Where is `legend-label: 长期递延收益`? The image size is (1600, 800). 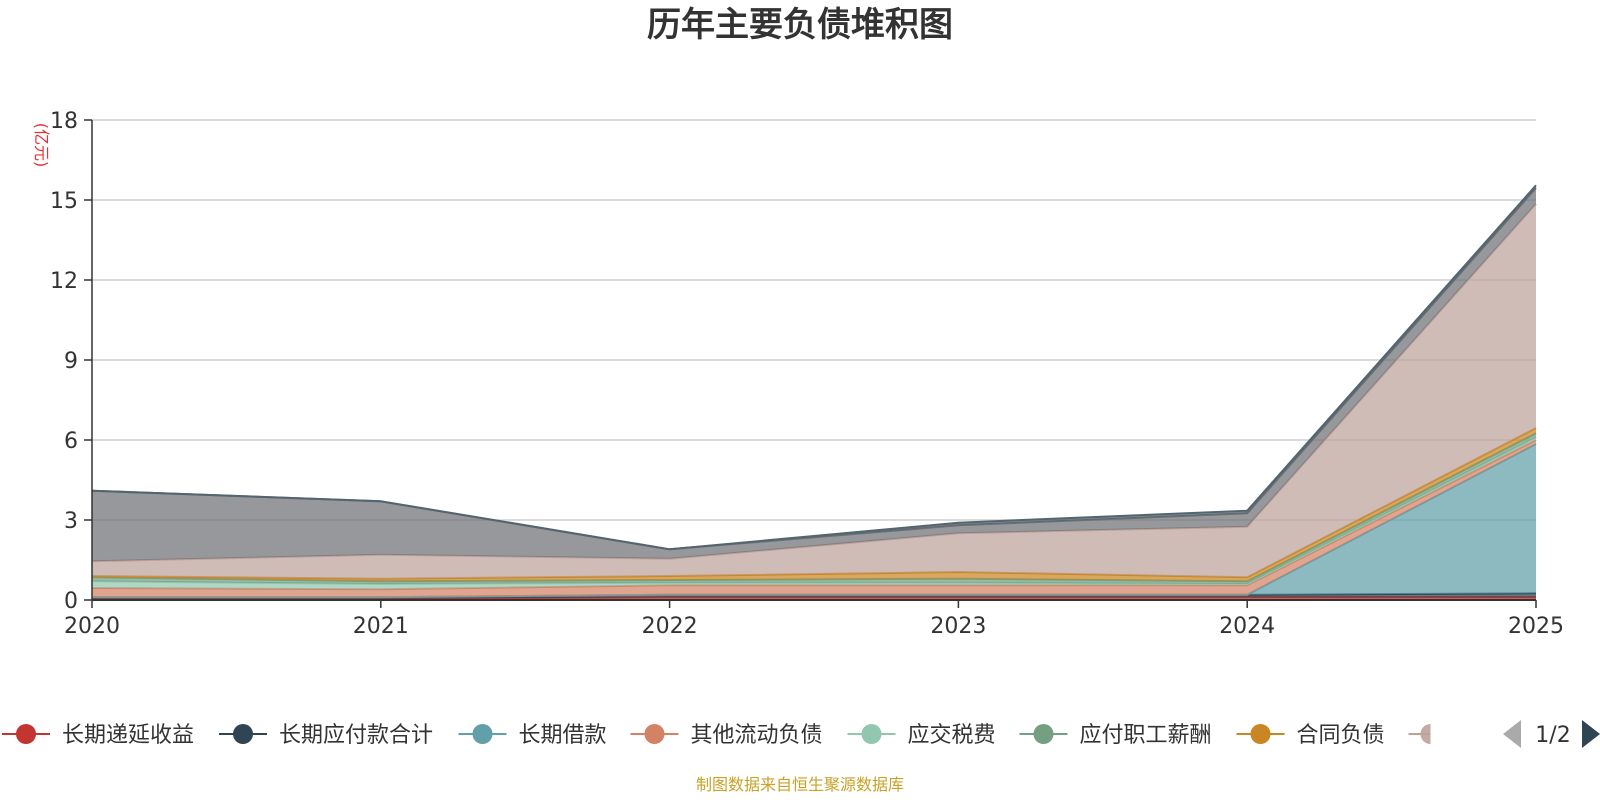
legend-label: 长期递延收益 is located at coordinates (128, 735).